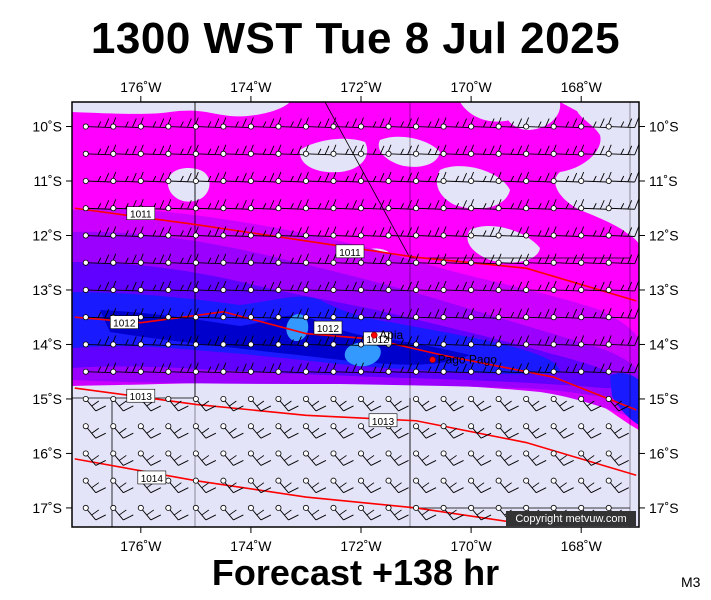  Describe the element at coordinates (664, 344) in the screenshot. I see `lat-tick-label-right: 14˚S` at that location.